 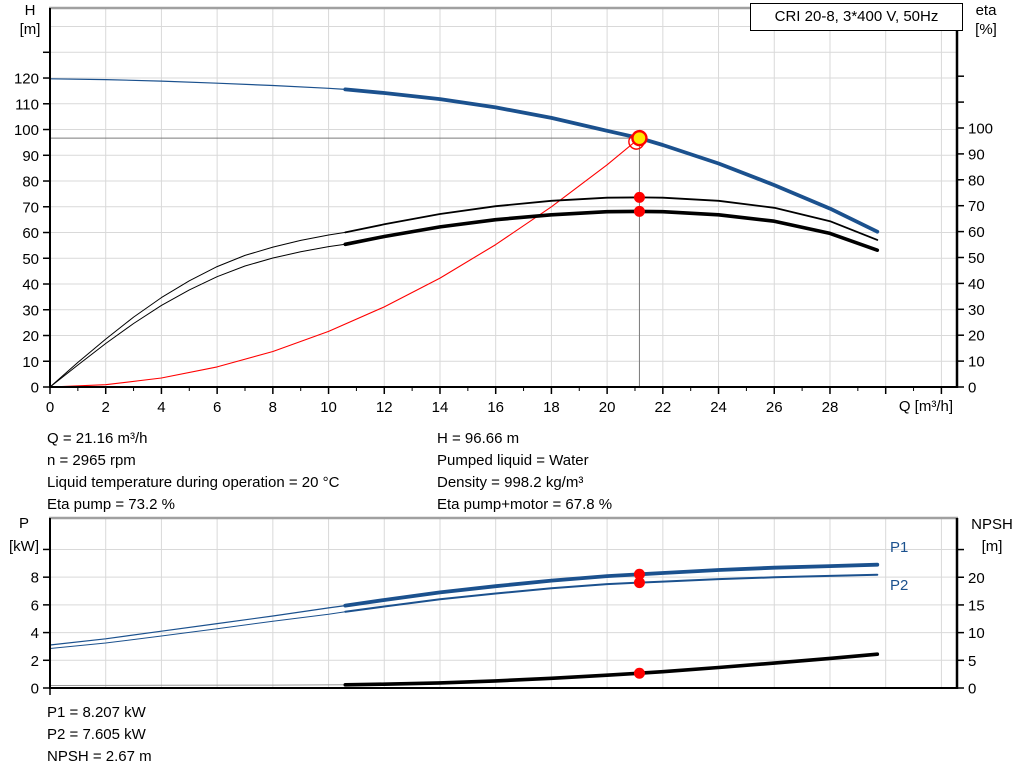 What do you see at coordinates (24, 546) in the screenshot?
I see `p-axis-unit: [kW]` at bounding box center [24, 546].